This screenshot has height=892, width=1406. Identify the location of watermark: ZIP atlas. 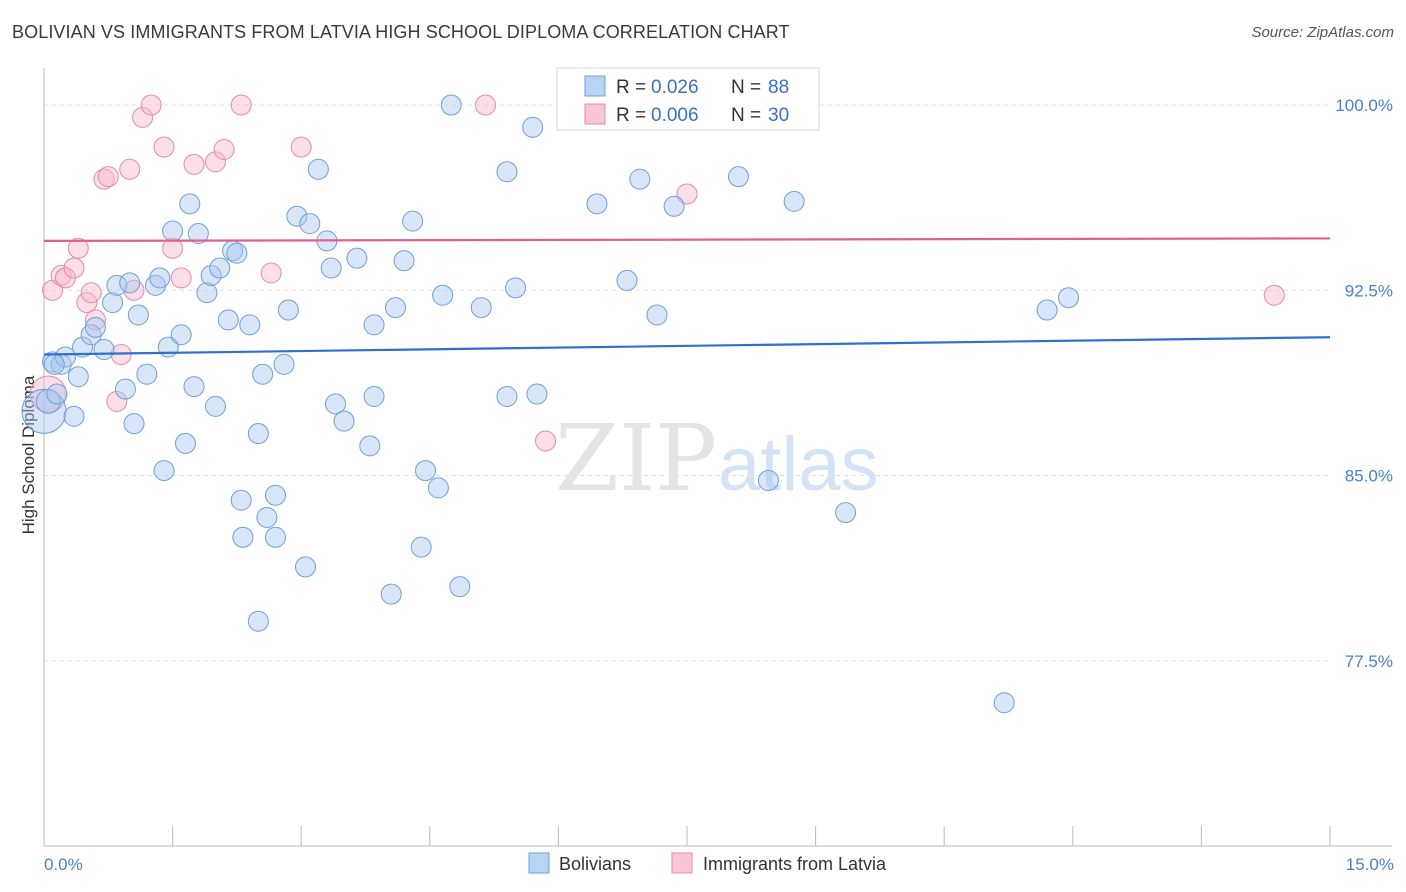
(717, 458).